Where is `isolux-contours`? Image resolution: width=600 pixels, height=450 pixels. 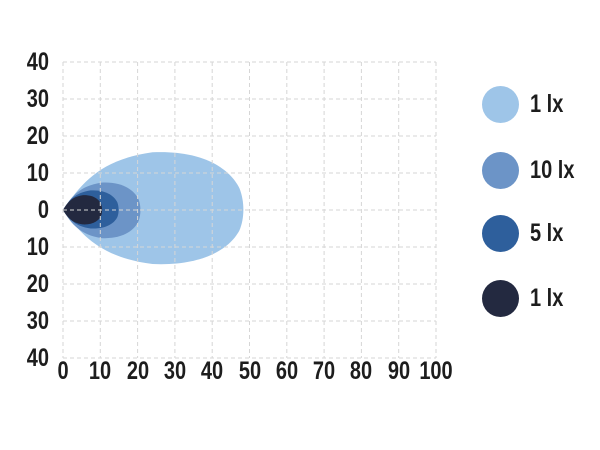
isolux-contours is located at coordinates (153, 208).